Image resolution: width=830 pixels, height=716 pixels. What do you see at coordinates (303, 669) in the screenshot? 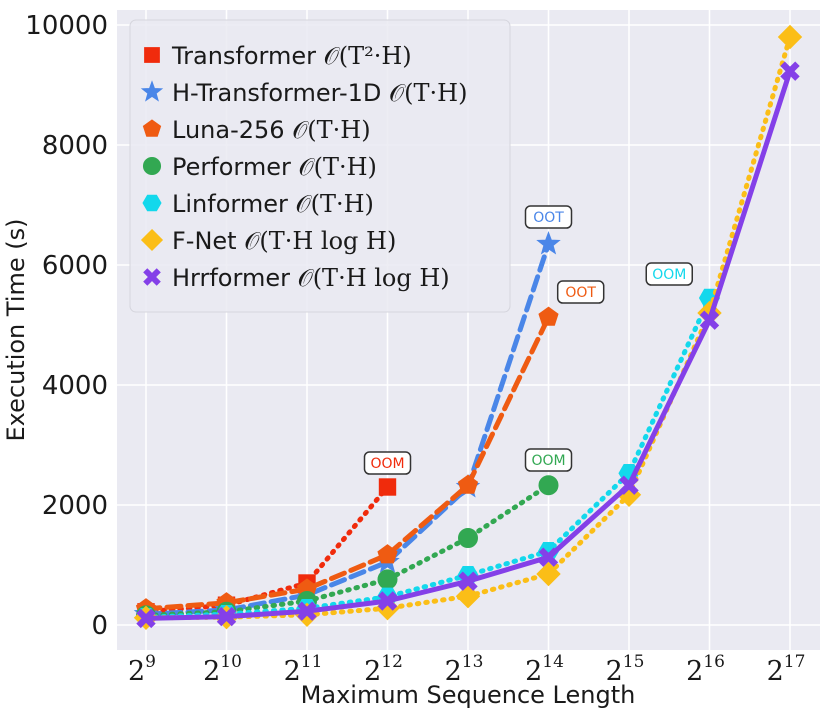
I see `x-tick-label: 211` at bounding box center [303, 669].